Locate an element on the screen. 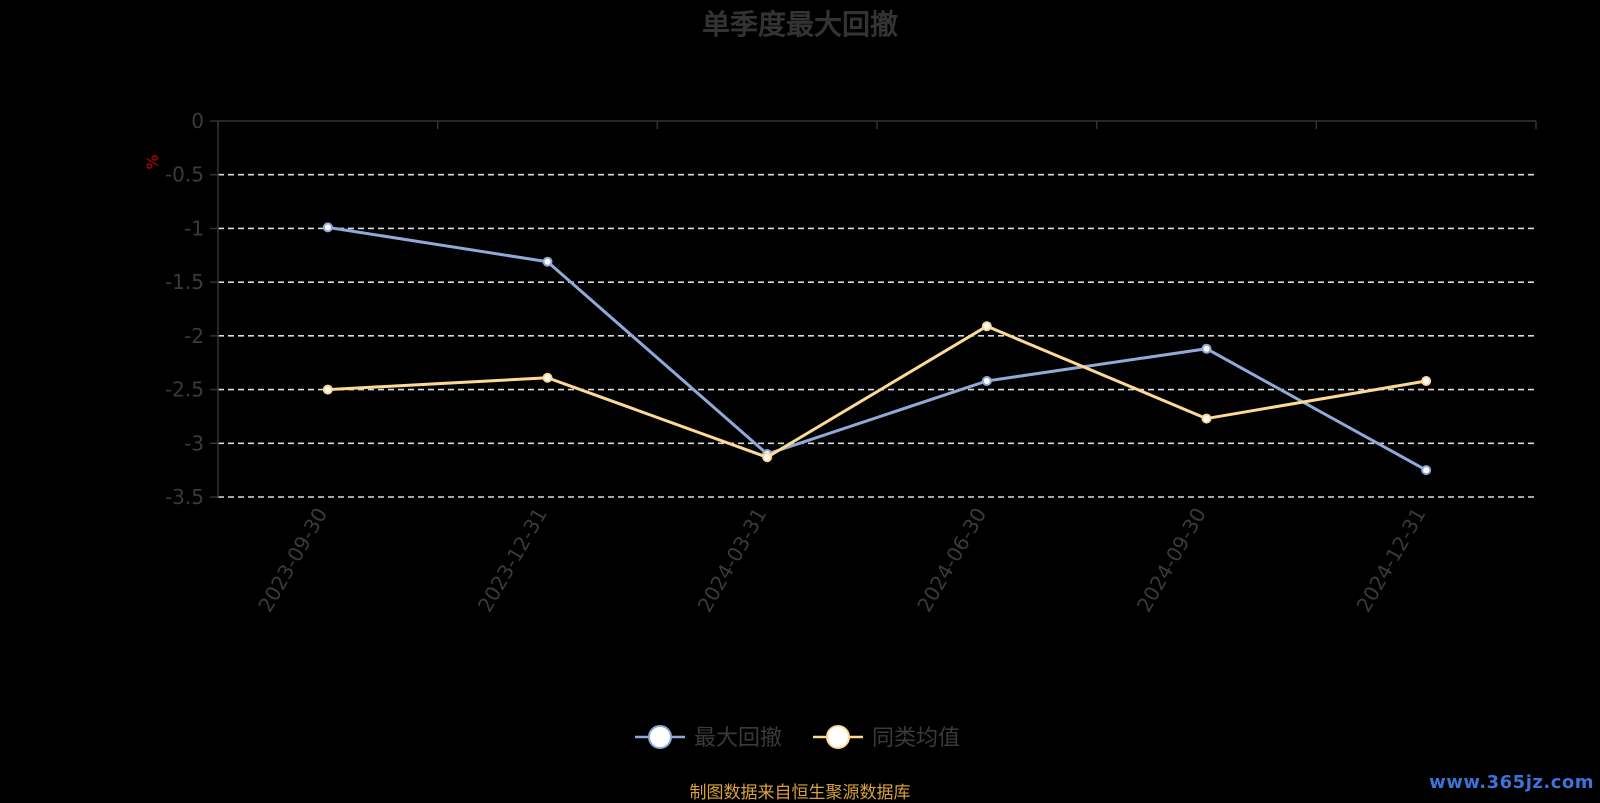 The image size is (1600, 803). y-tick-label: -2 is located at coordinates (194, 336).